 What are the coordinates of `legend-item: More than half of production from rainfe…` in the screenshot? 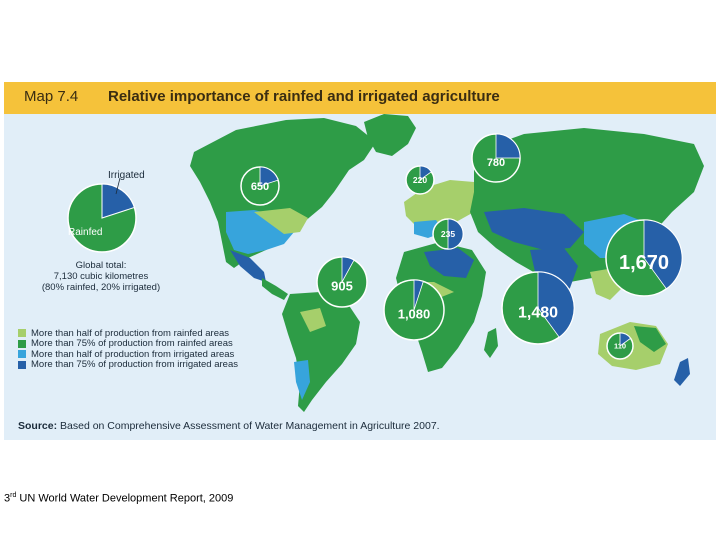 It's located at (128, 333).